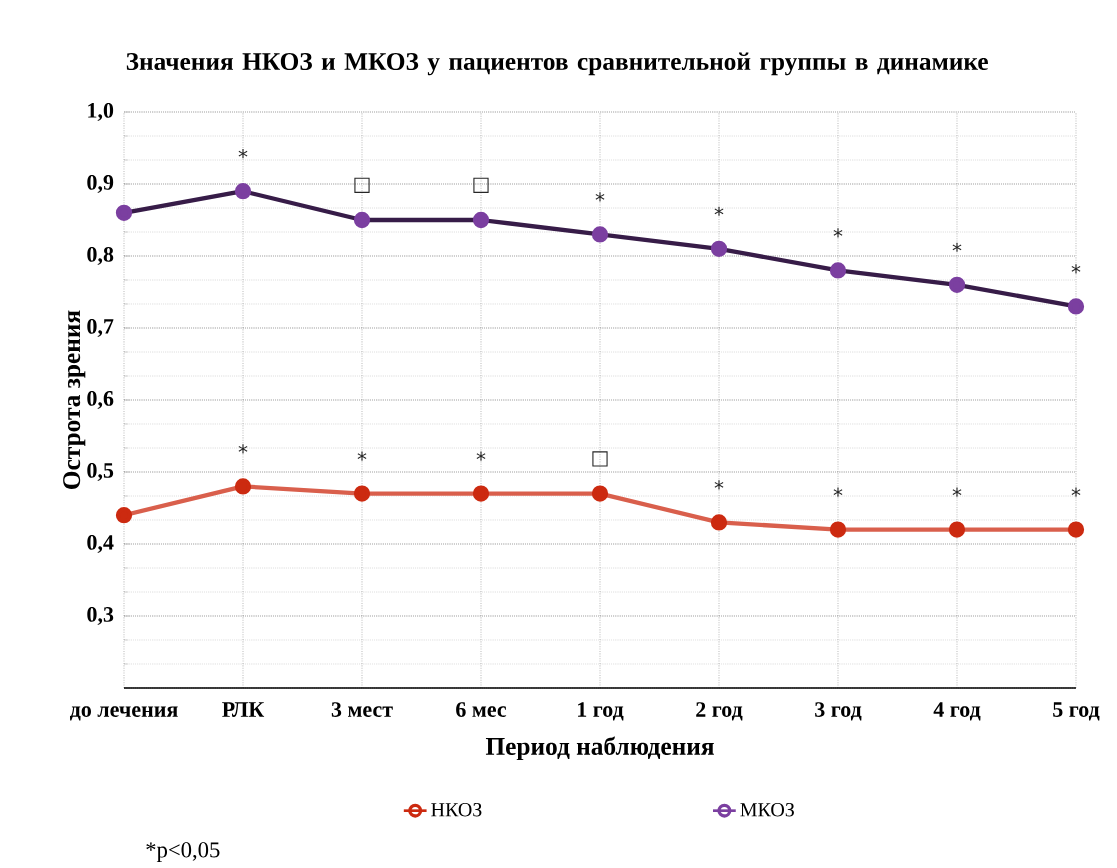  I want to click on x-tick-label: 4 год, so click(957, 711).